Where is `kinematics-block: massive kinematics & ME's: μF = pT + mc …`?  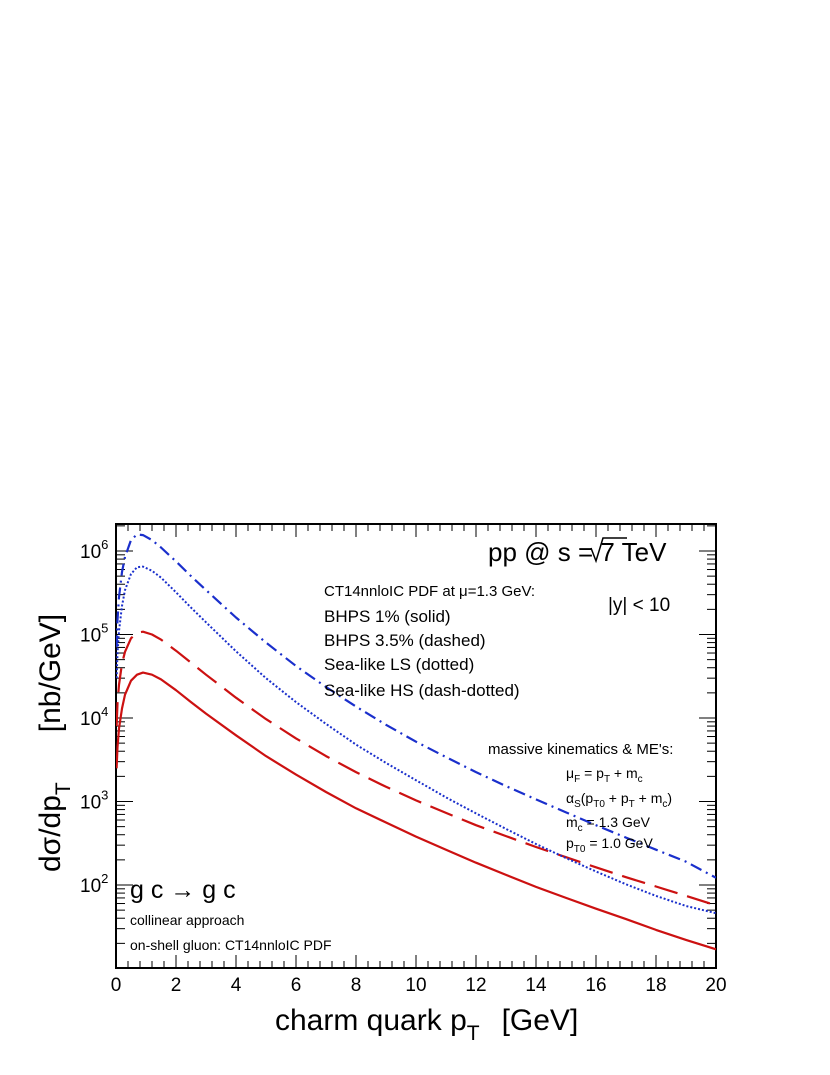
kinematics-block: massive kinematics & ME's: μF = pT + mc … is located at coordinates (580, 798).